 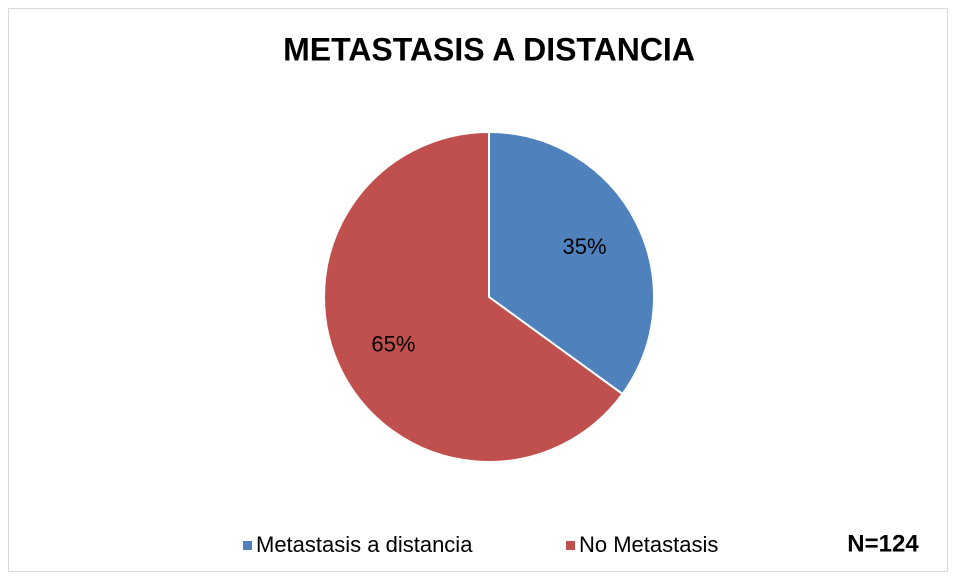 What do you see at coordinates (393, 344) in the screenshot?
I see `data-label: 65%` at bounding box center [393, 344].